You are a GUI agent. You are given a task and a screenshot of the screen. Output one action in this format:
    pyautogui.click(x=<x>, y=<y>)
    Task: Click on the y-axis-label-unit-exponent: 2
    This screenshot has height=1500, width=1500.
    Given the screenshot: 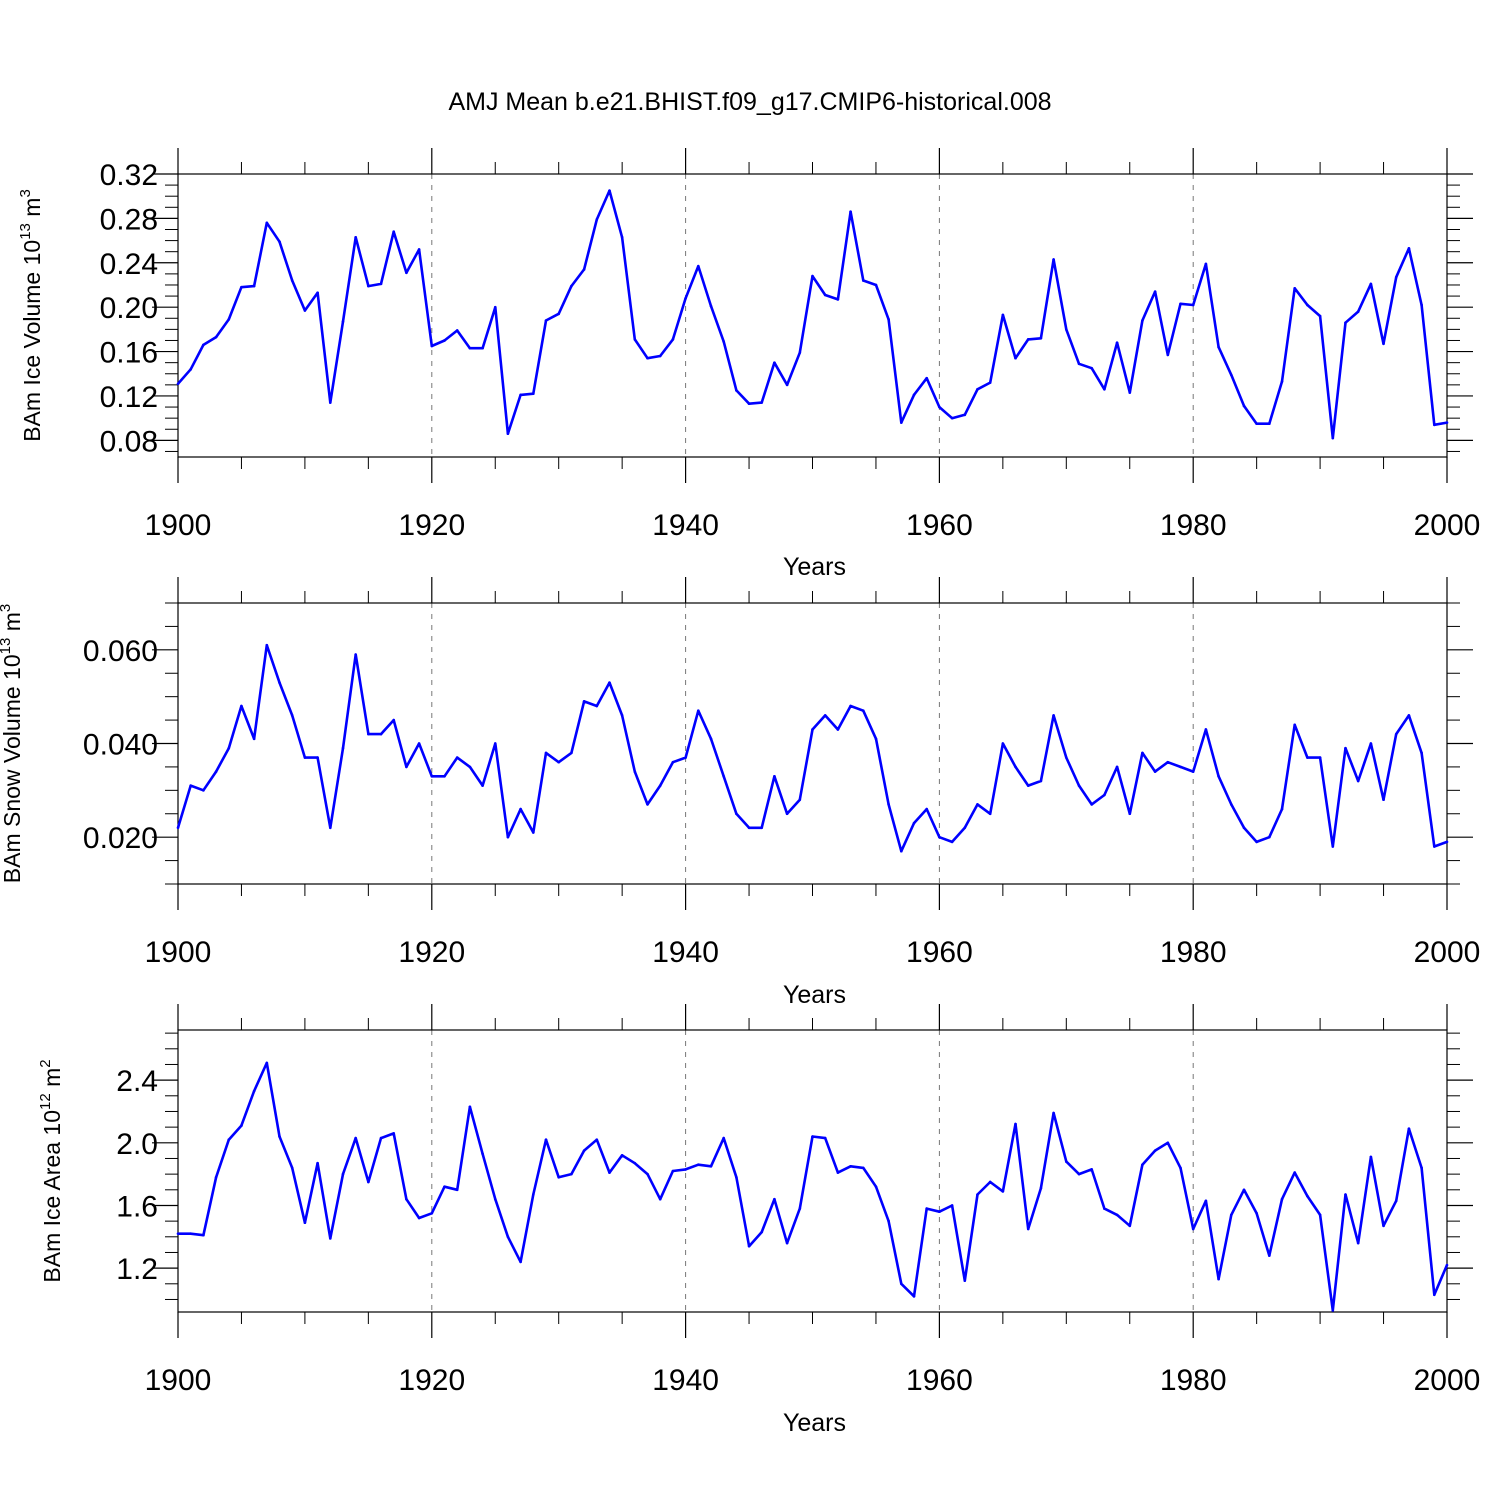 What is the action you would take?
    pyautogui.click(x=45, y=1063)
    